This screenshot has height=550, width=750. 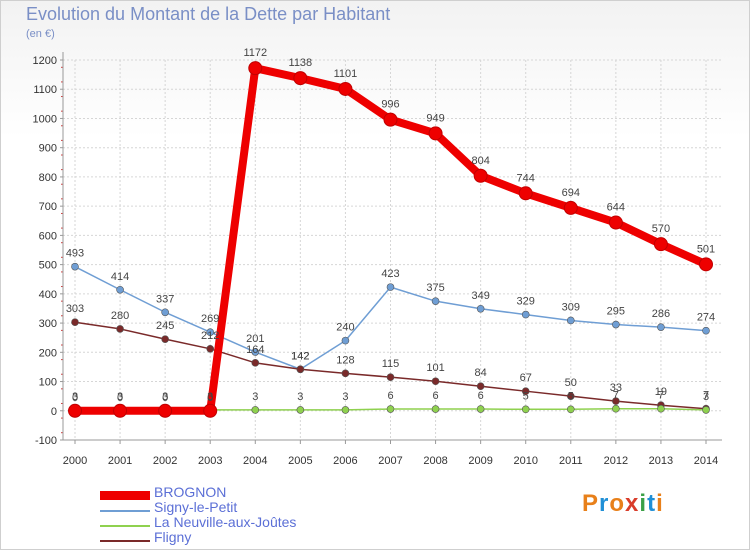 I want to click on data-label: 33, so click(x=616, y=388).